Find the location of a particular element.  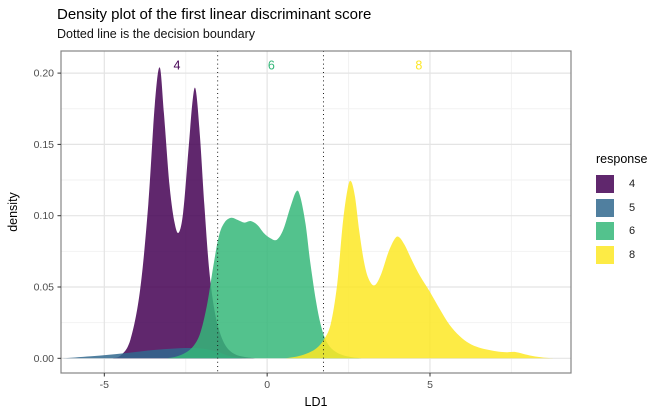

x-tick-label: 0 is located at coordinates (267, 385).